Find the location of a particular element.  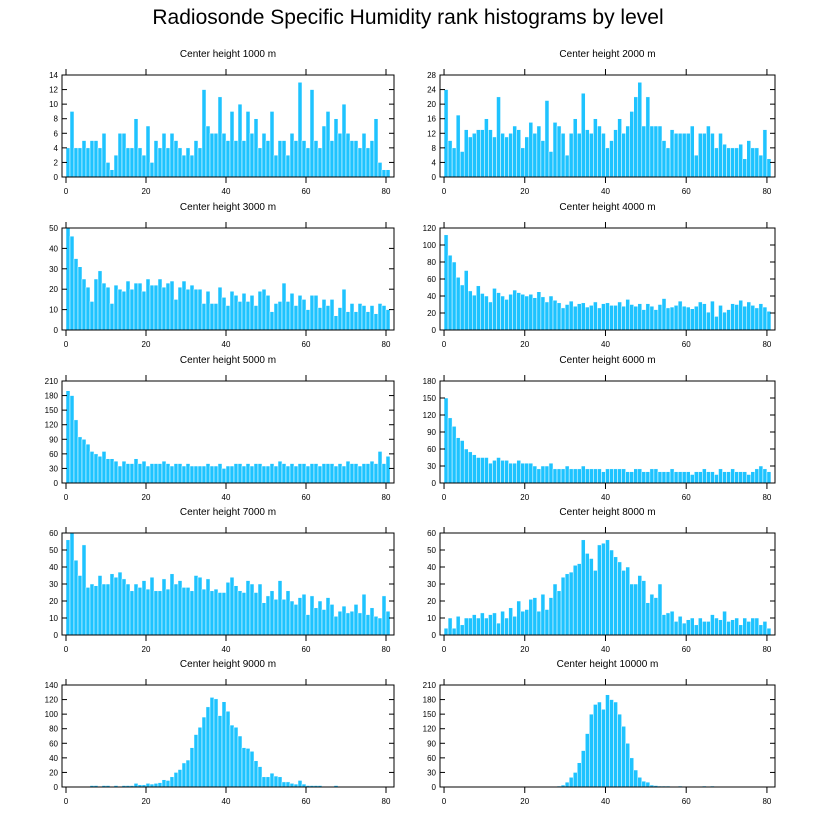

panel-title: Center height 9000 m is located at coordinates (228, 664).